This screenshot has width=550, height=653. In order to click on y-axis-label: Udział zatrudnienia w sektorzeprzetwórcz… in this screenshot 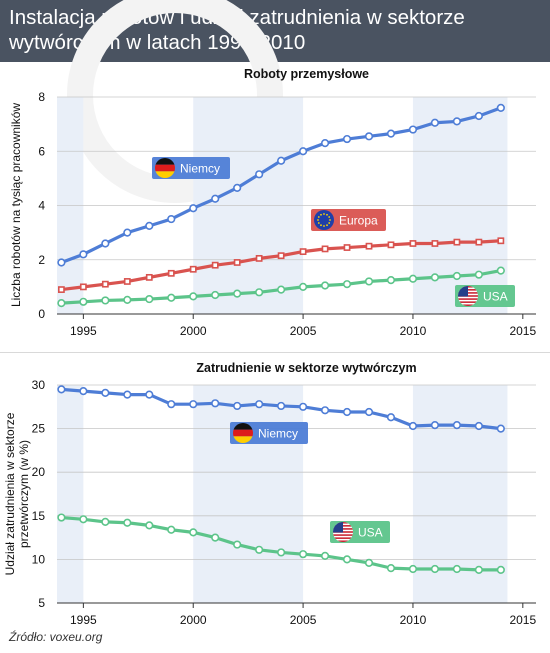, I will do `click(17, 493)`.